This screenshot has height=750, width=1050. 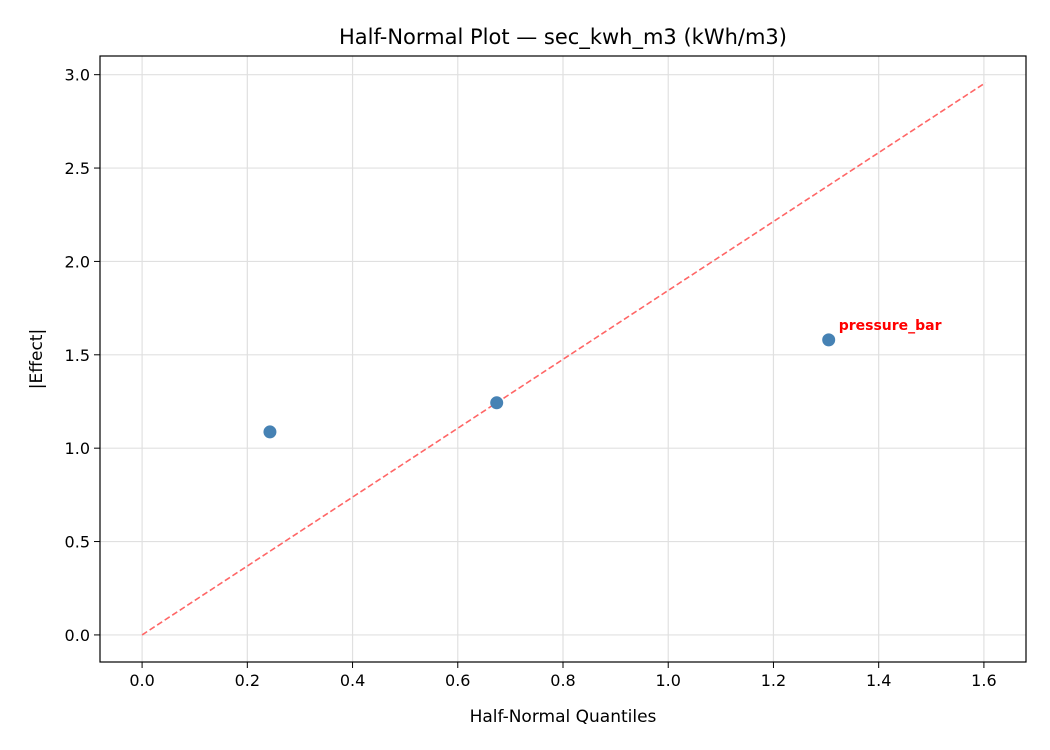 I want to click on points-group: pressure_bar, so click(x=602, y=378).